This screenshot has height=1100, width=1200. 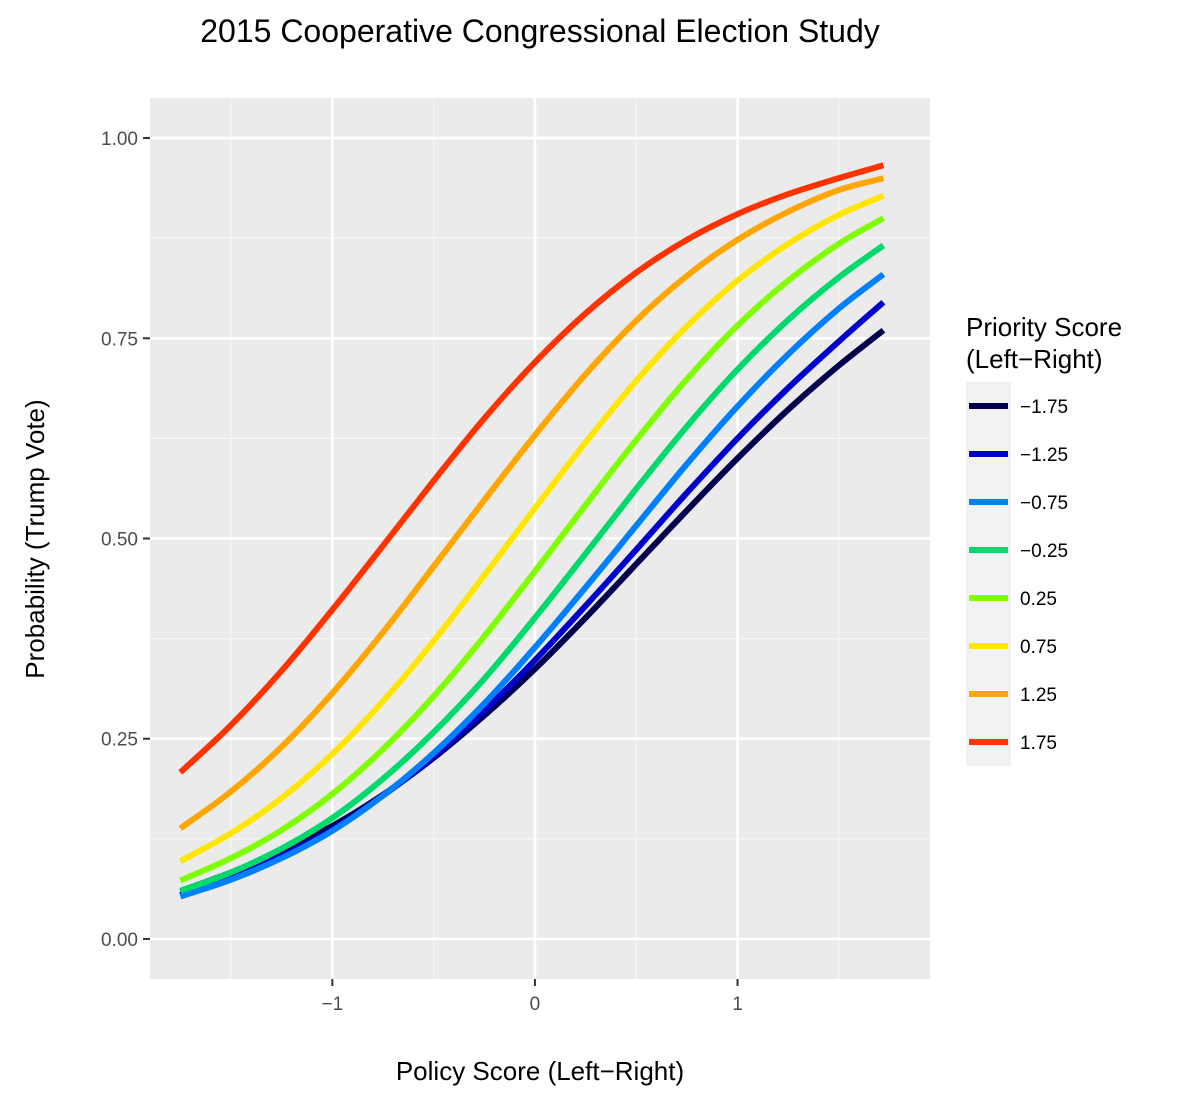 I want to click on legend-label: −1.75, so click(x=1044, y=407).